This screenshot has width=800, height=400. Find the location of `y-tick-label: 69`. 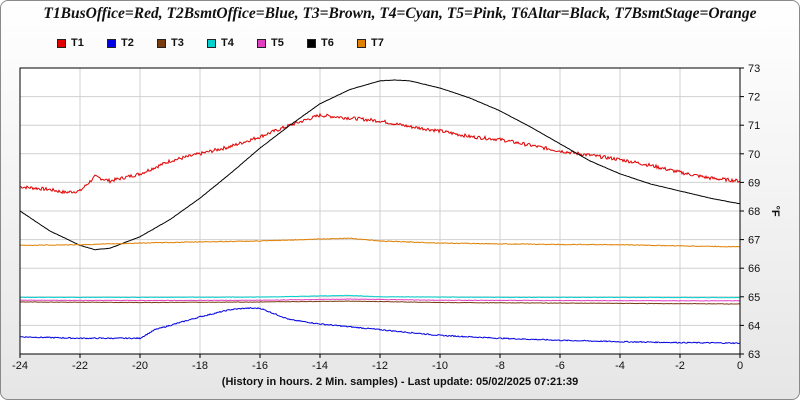

y-tick-label: 69 is located at coordinates (754, 183).